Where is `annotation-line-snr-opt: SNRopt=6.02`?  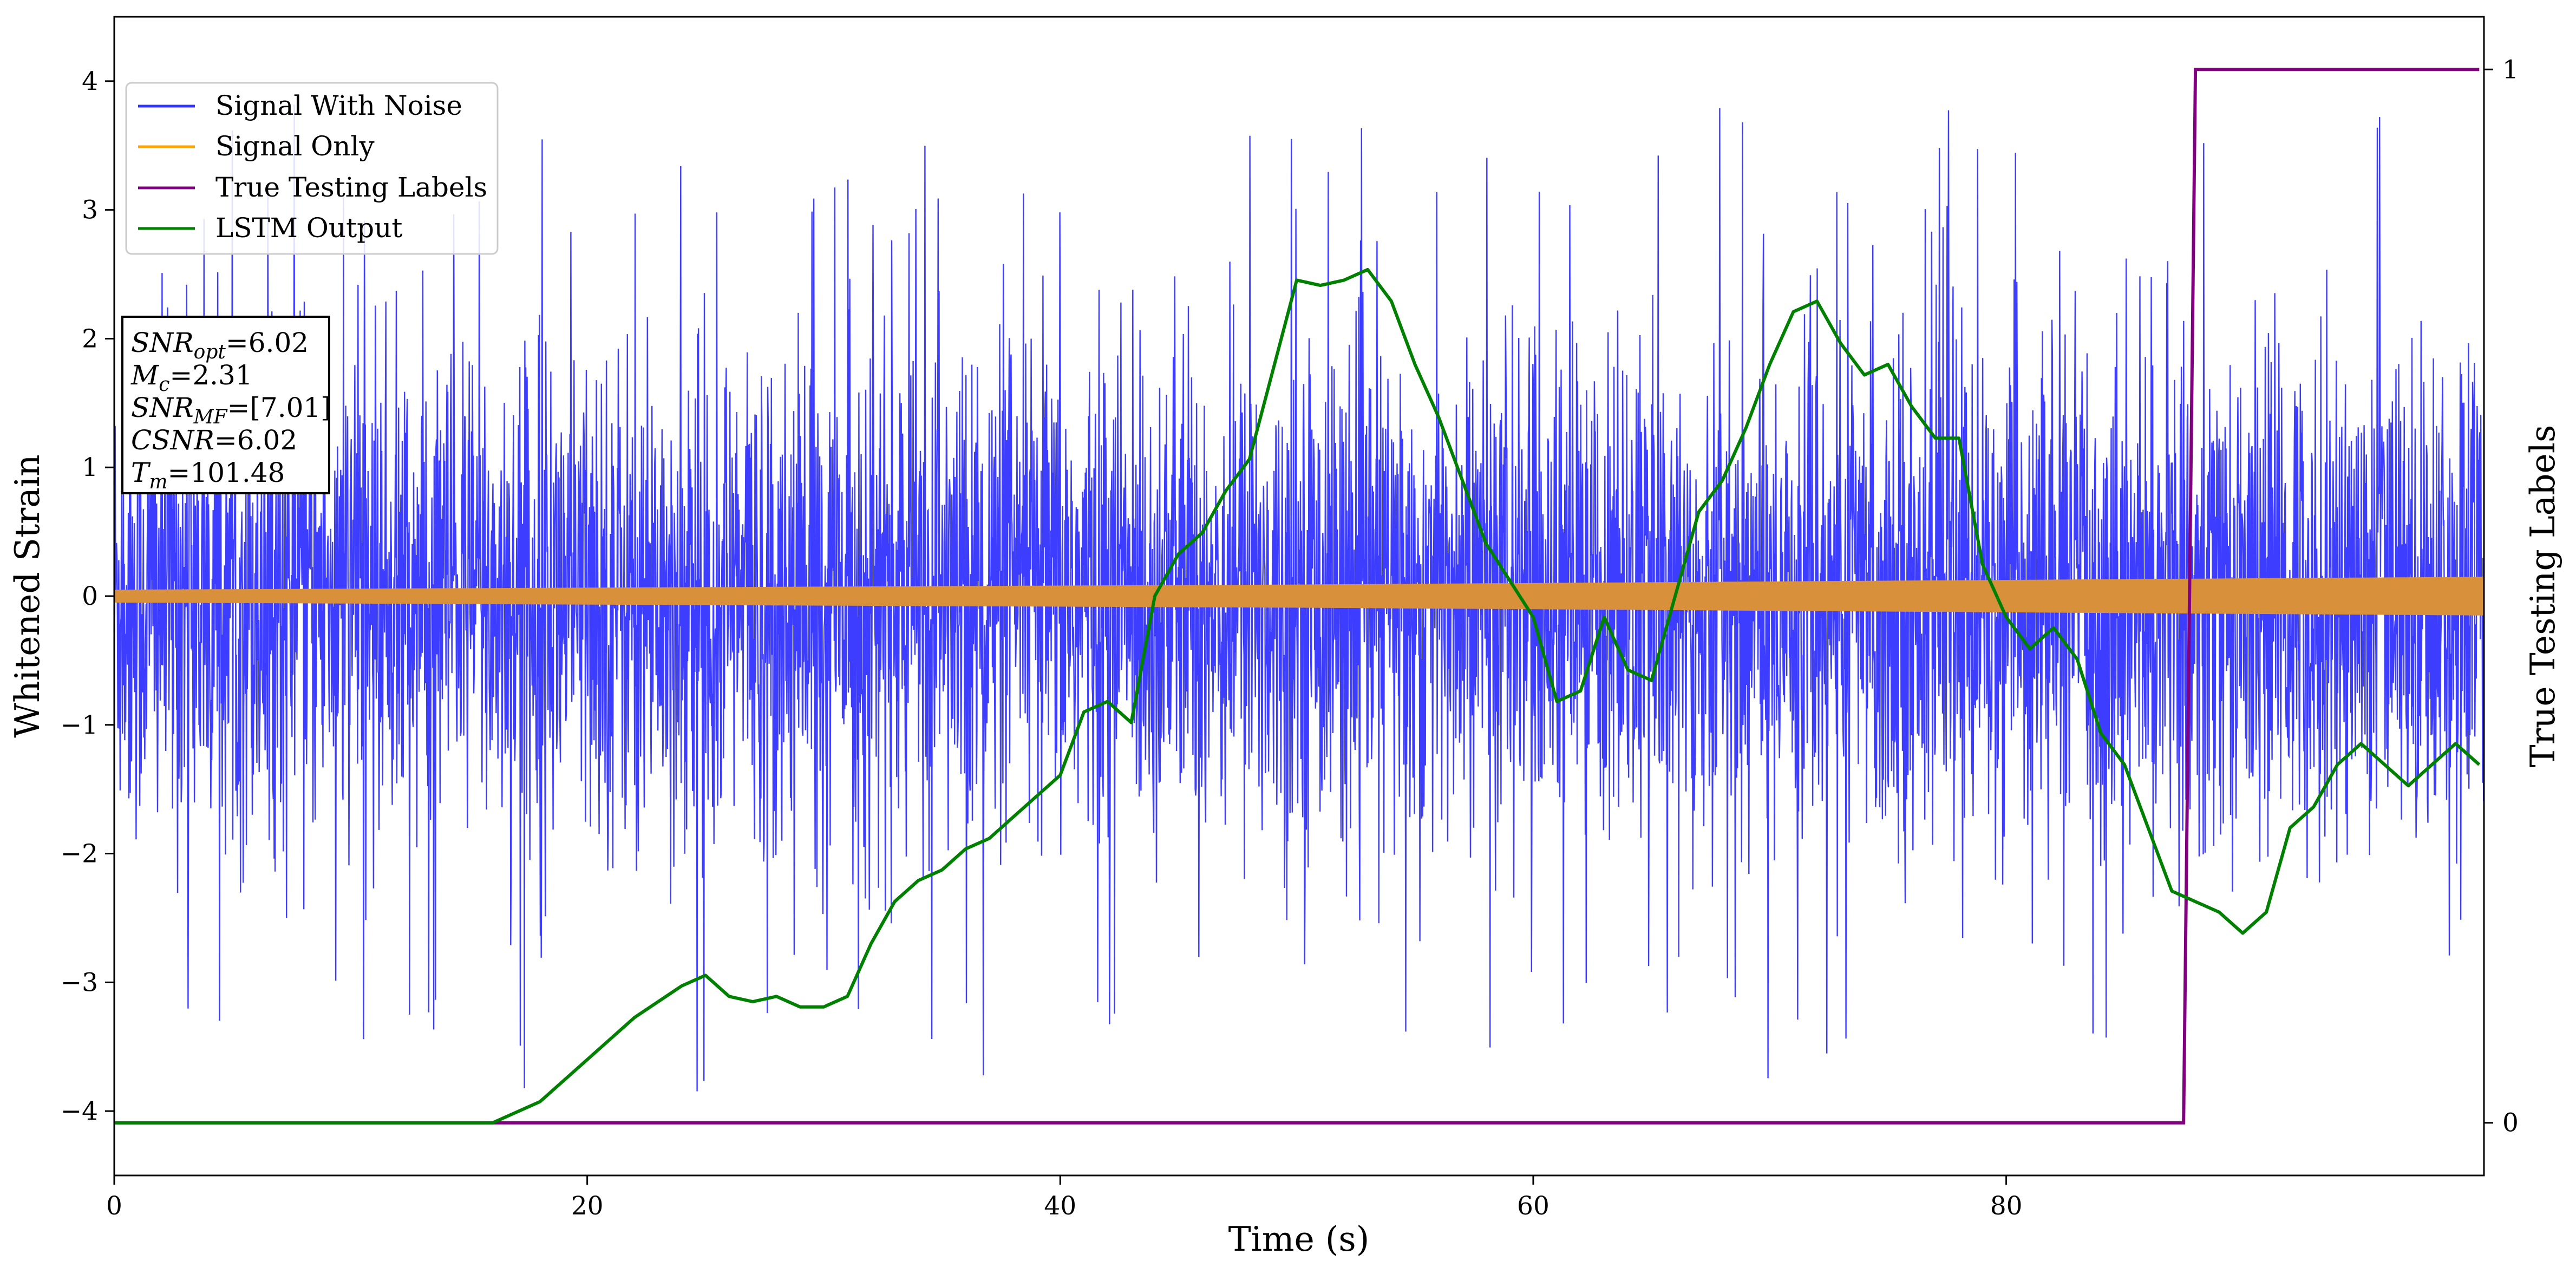
annotation-line-snr-opt: SNRopt=6.02 is located at coordinates (220, 345).